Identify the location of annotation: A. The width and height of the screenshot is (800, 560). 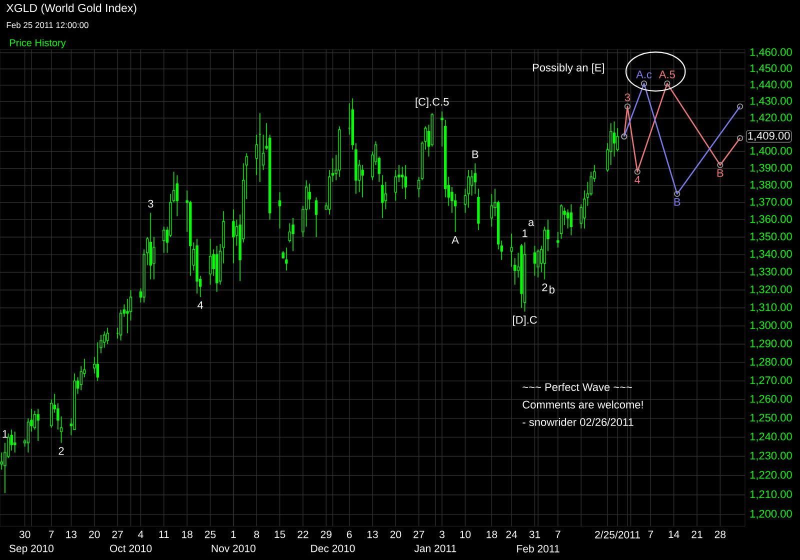
(455, 240).